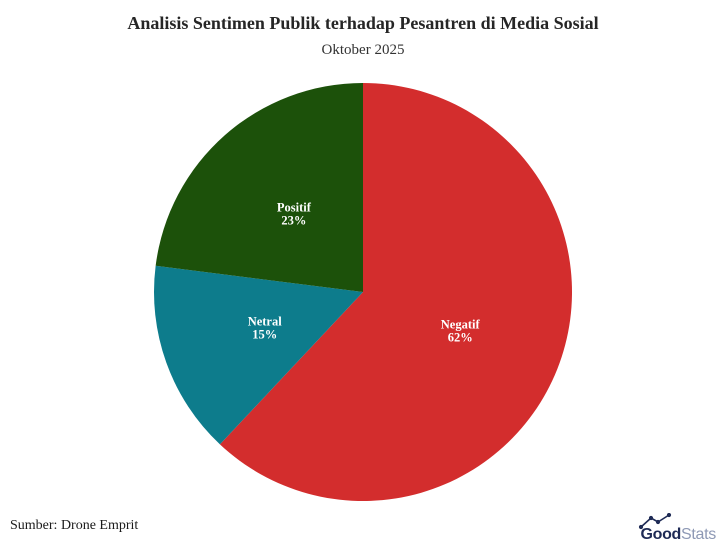  I want to click on slice-label-positif: Positif 23%, so click(294, 214).